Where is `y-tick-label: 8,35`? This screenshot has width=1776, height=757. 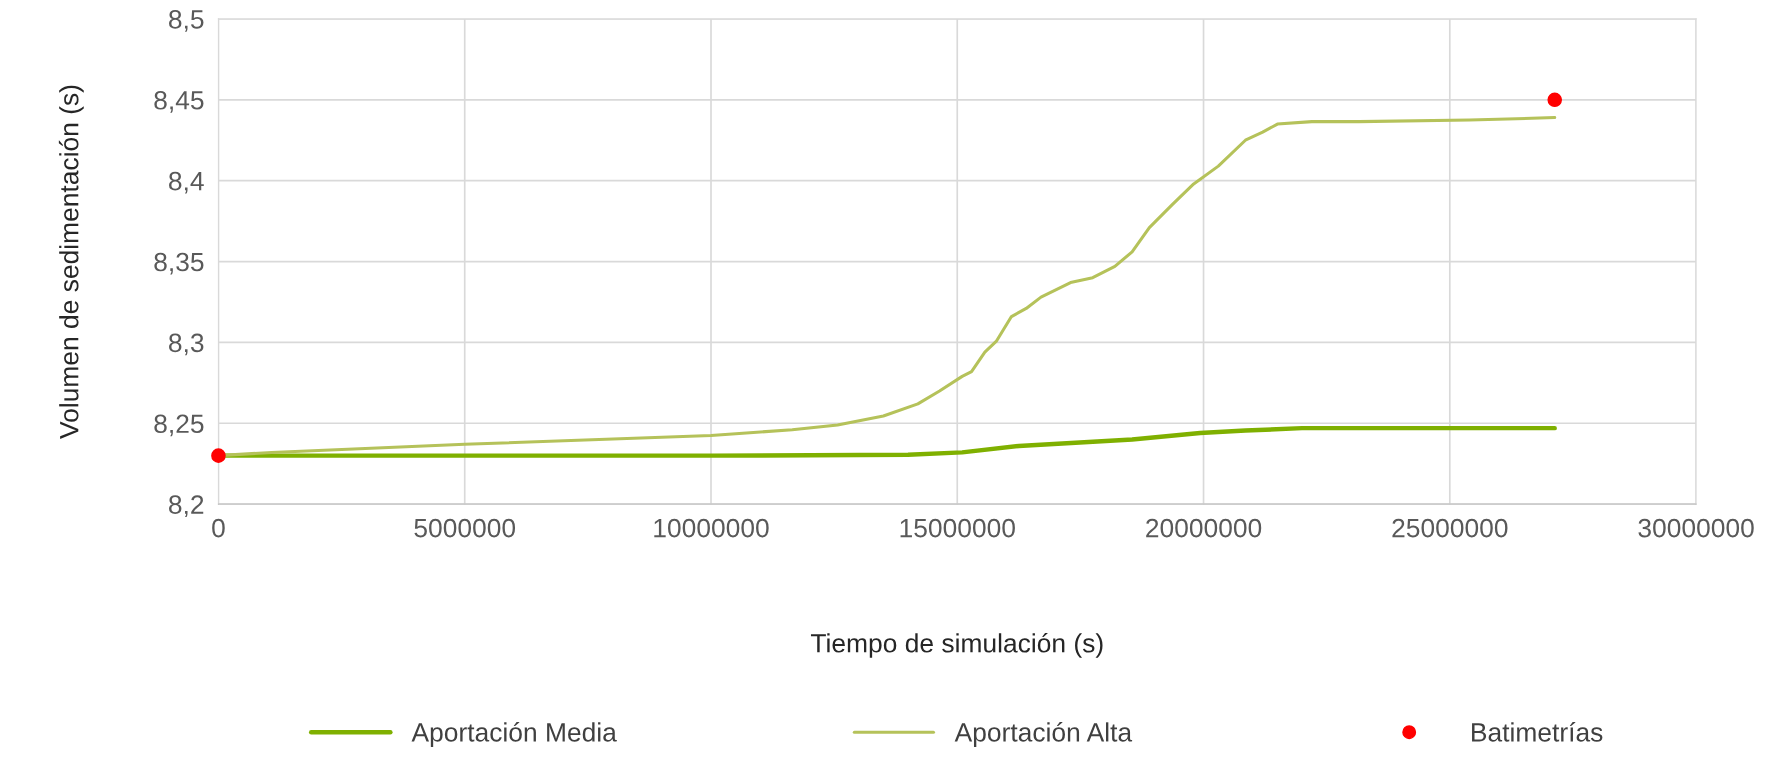 y-tick-label: 8,35 is located at coordinates (179, 263).